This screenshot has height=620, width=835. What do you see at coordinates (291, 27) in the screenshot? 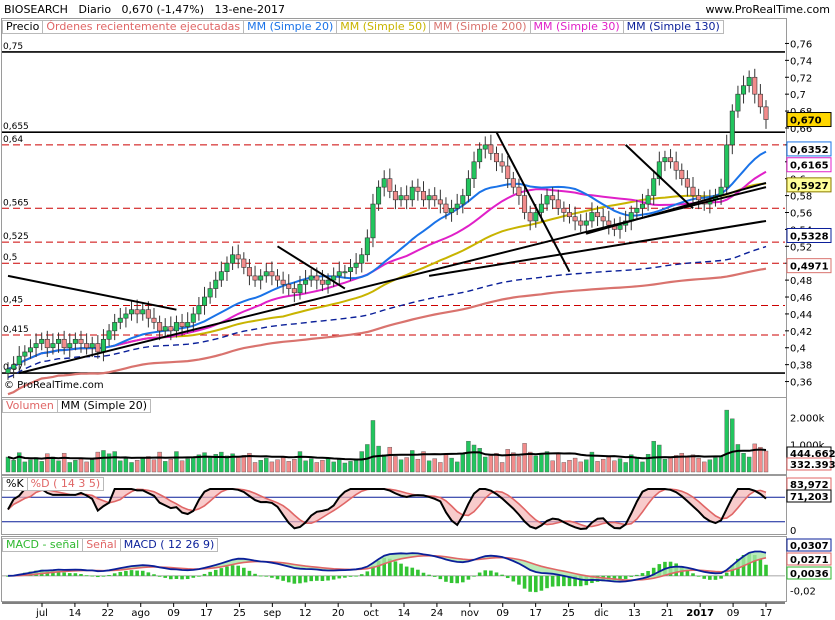
I see `price-legend-item: MM (Simple 20)` at bounding box center [291, 27].